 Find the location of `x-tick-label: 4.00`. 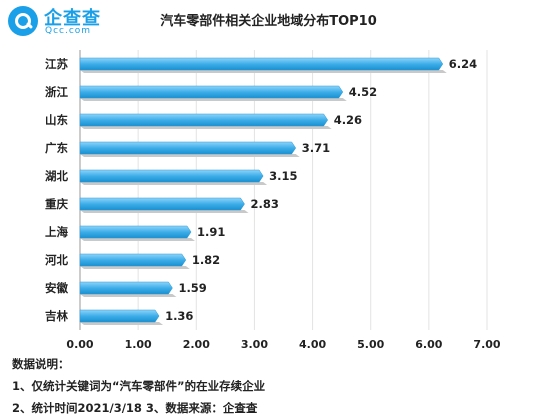

x-tick-label: 4.00 is located at coordinates (312, 344).